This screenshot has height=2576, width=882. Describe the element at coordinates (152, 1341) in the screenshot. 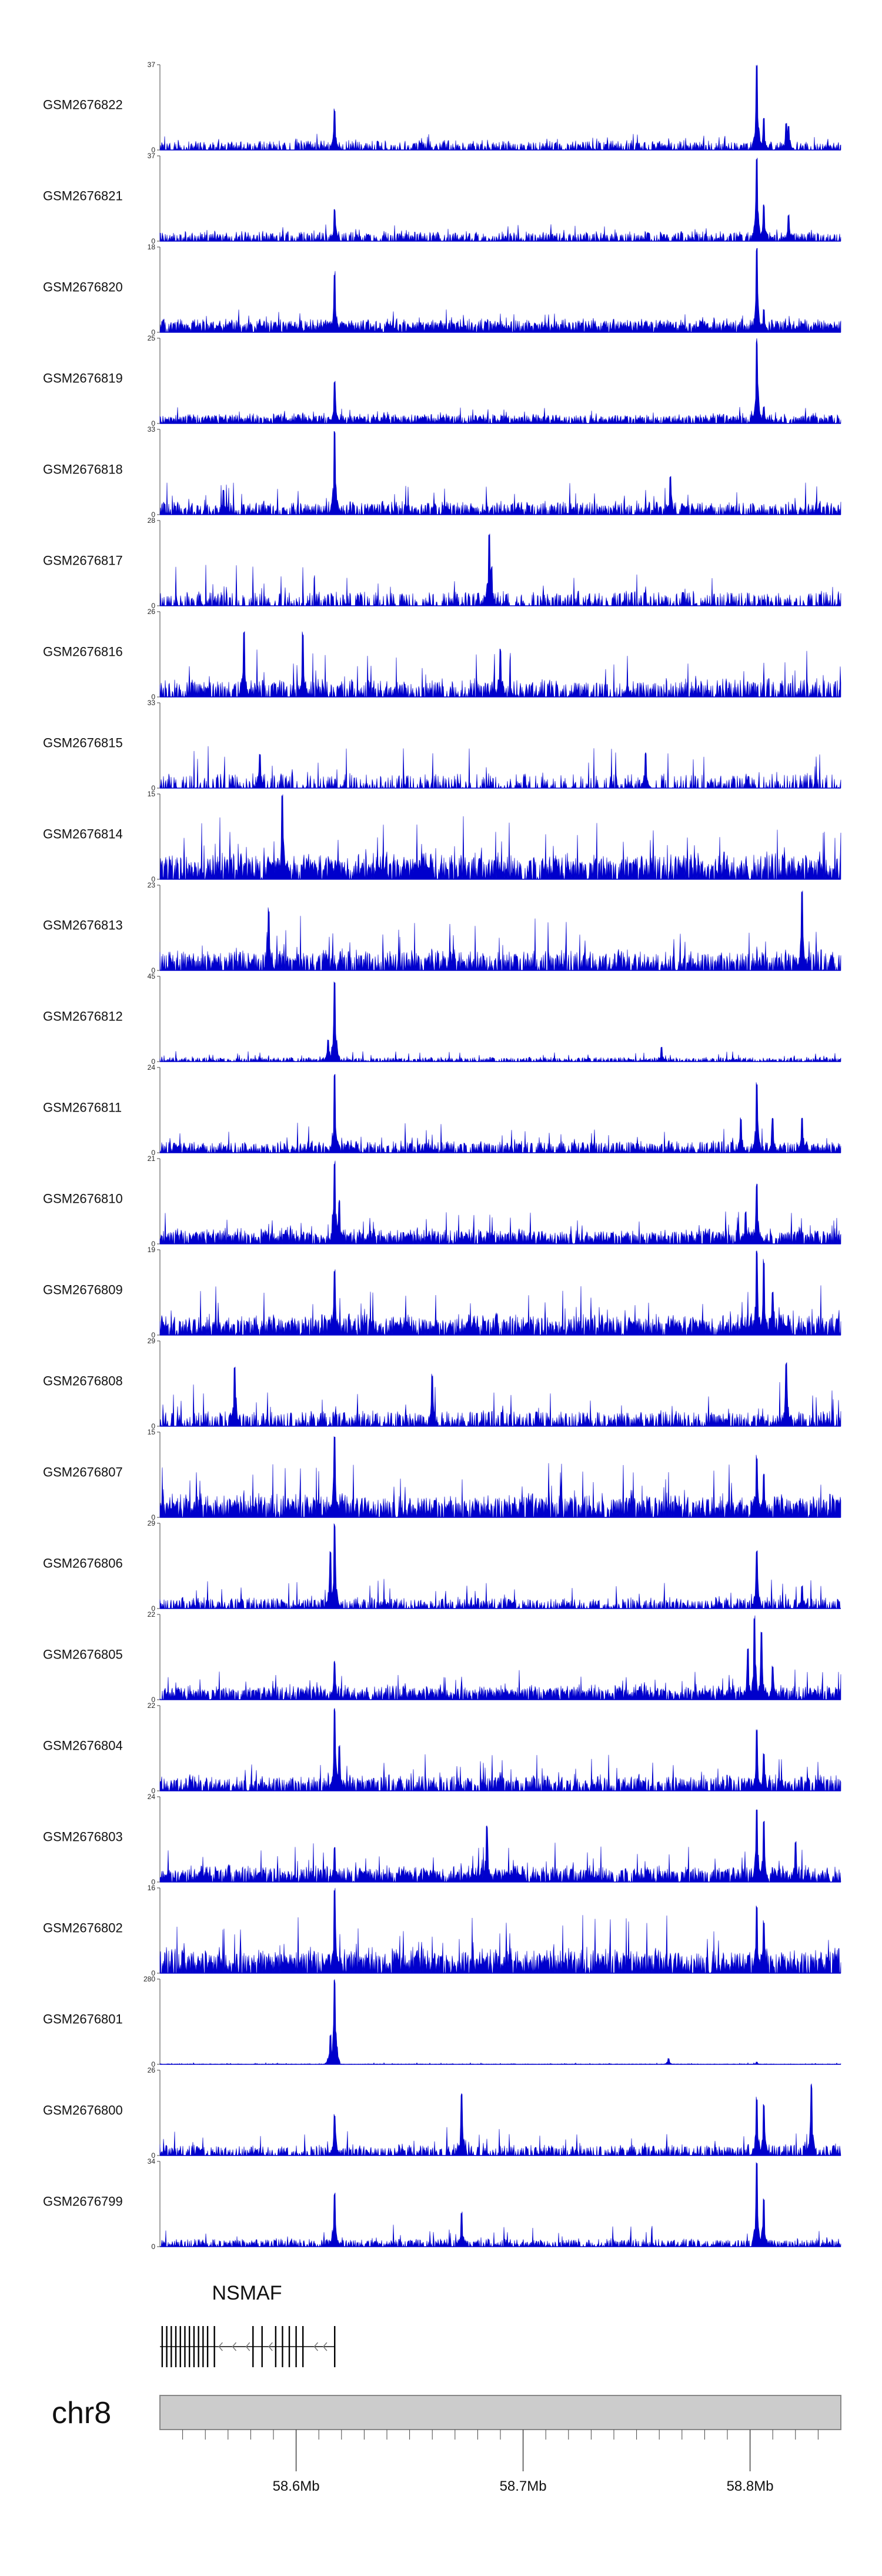

I see `y-max-label: 29` at that location.